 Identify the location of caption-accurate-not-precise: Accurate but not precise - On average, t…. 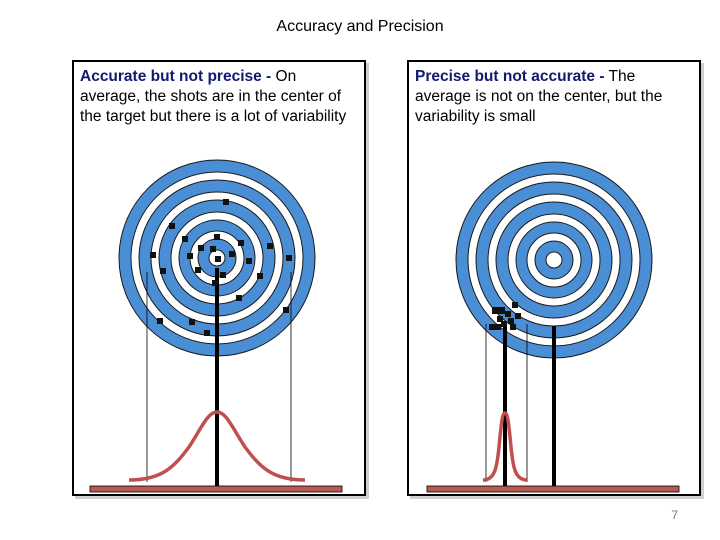
(216, 97).